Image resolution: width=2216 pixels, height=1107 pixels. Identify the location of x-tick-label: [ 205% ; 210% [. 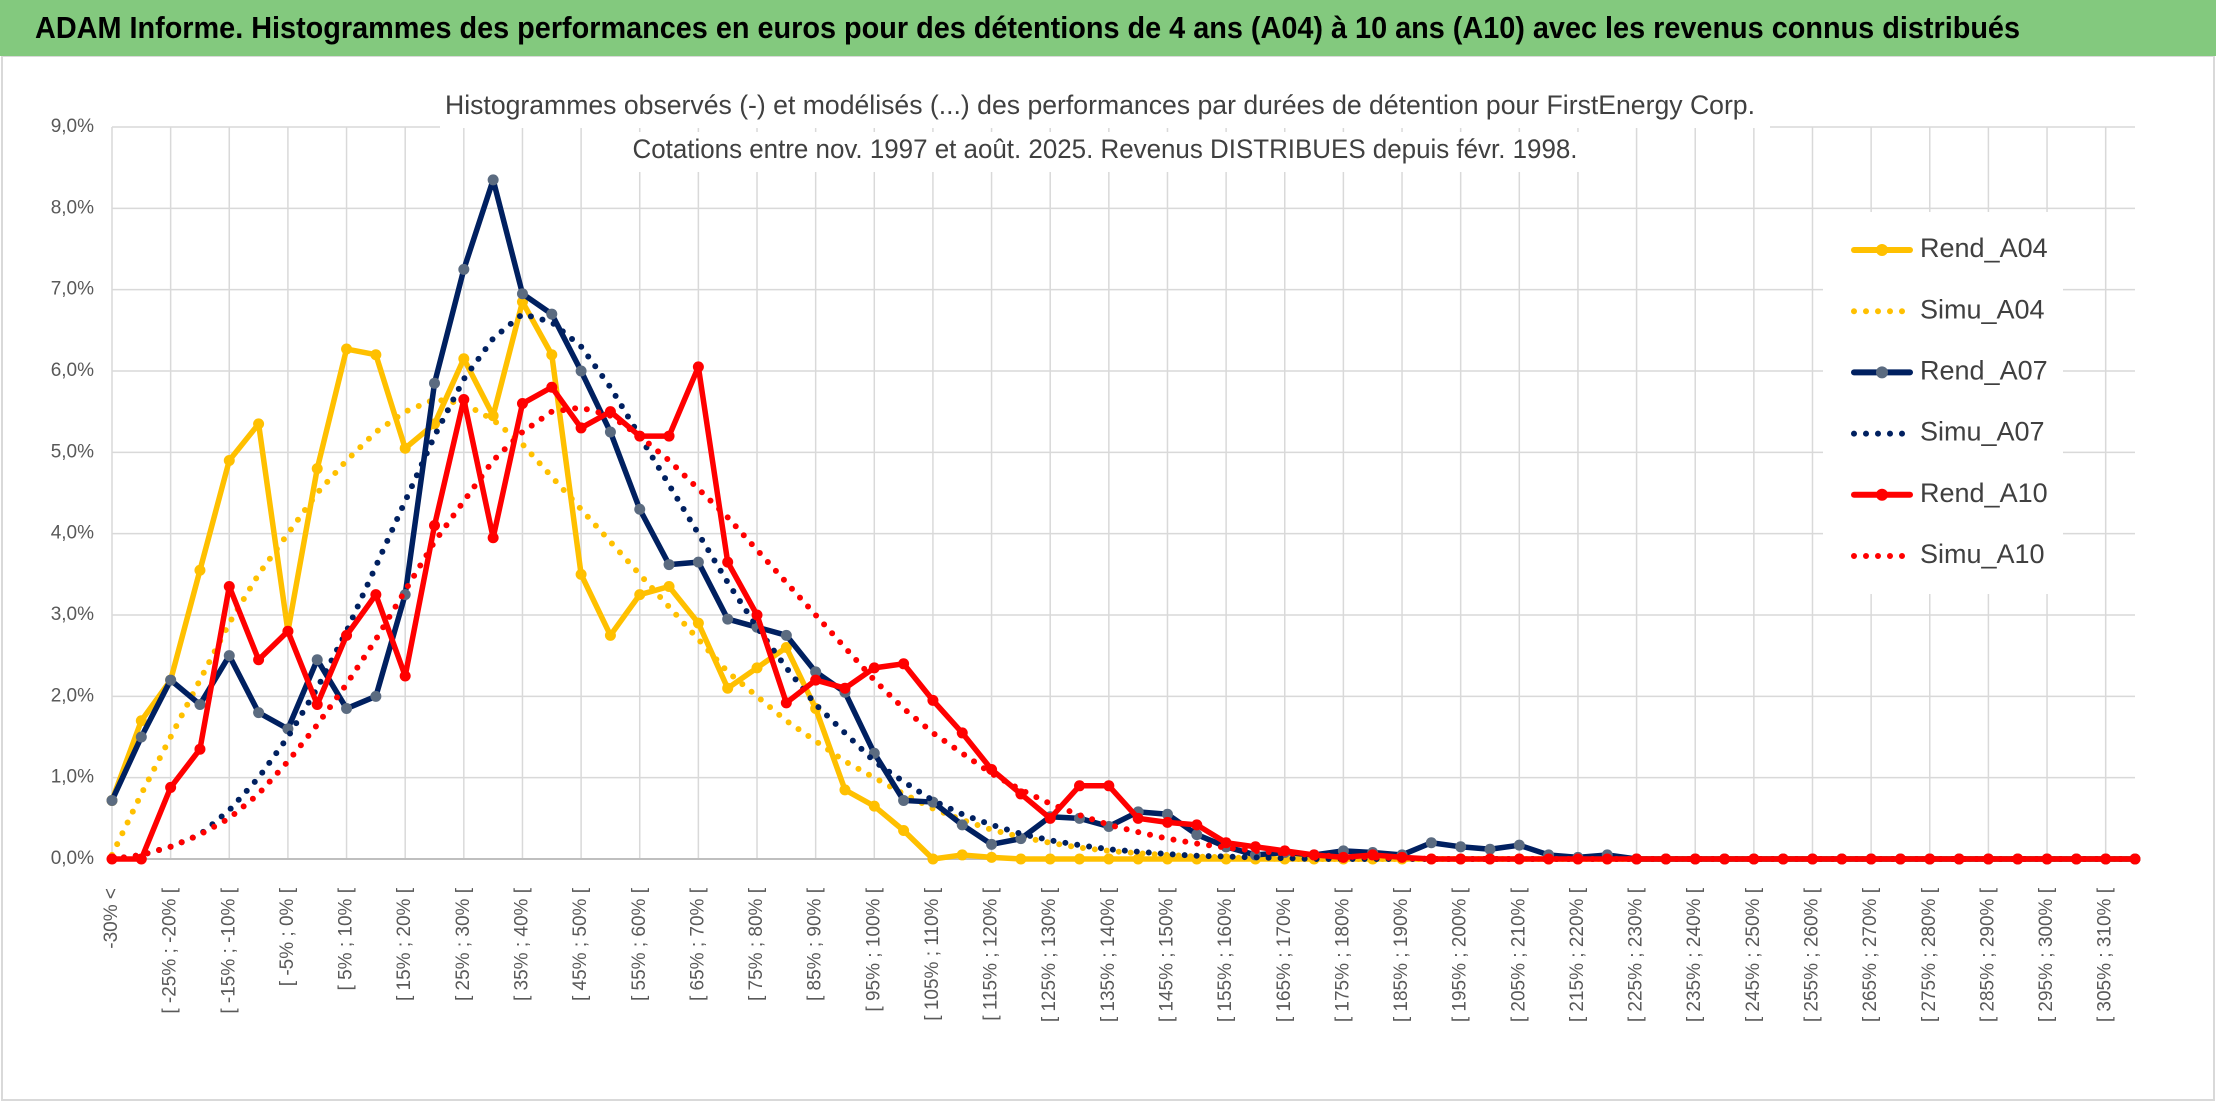
(1518, 954).